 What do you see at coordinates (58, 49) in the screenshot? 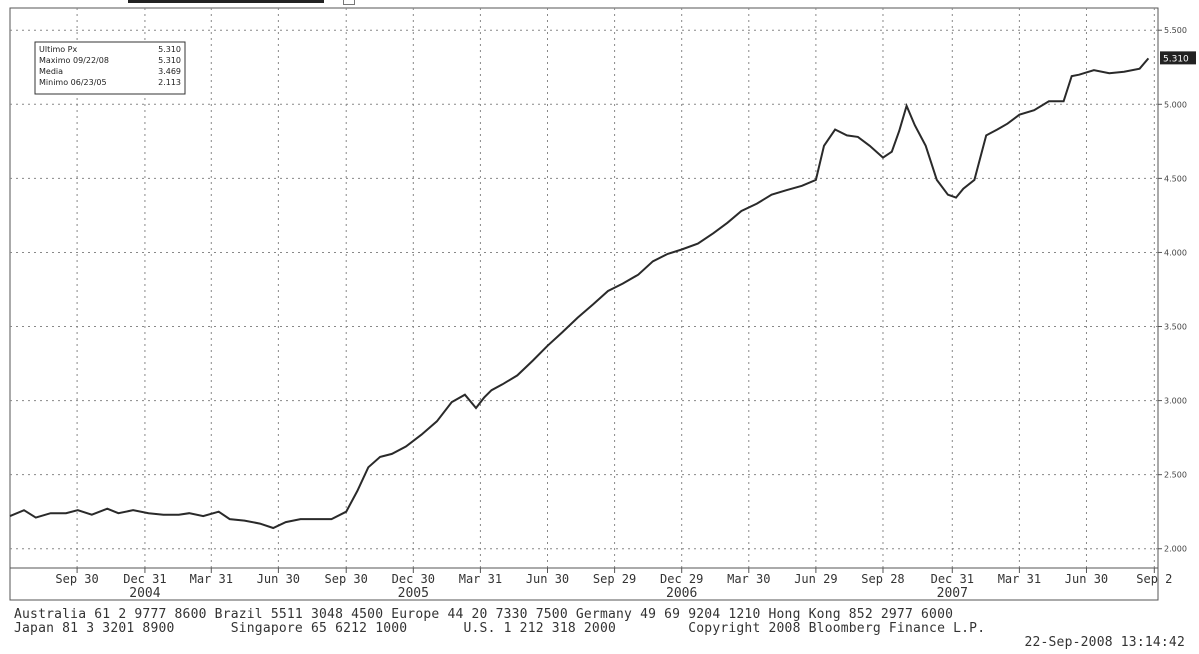
I see `legend-label: Ultimo Px` at bounding box center [58, 49].